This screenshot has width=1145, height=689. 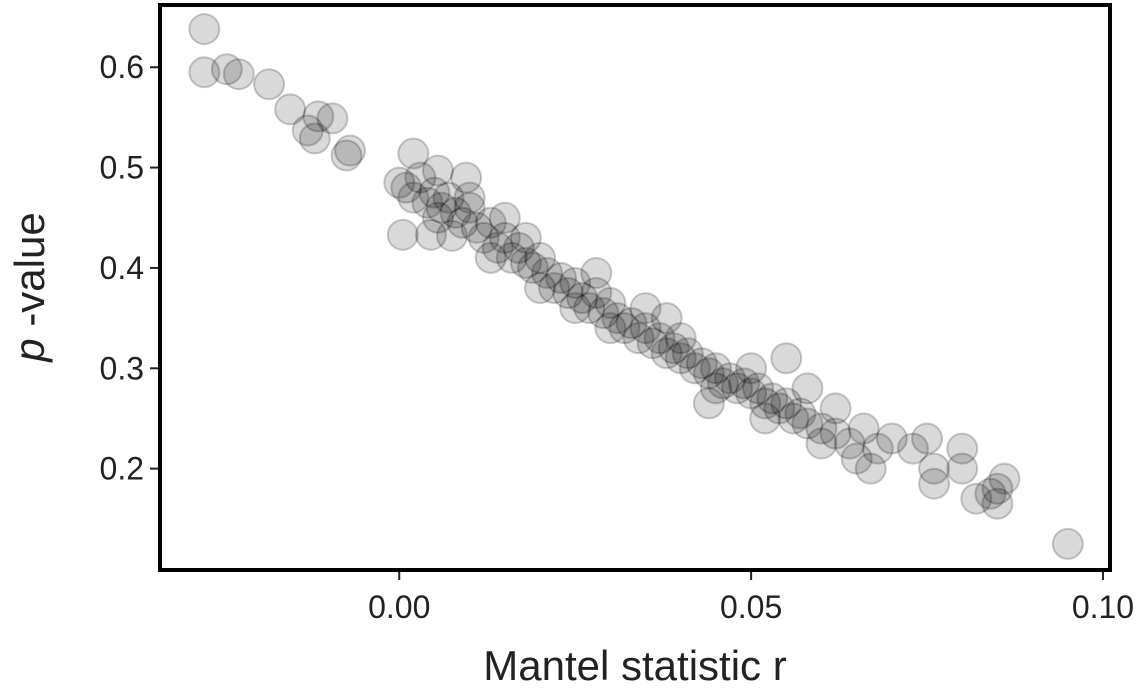 What do you see at coordinates (122, 268) in the screenshot?
I see `y-tick-label: 0.4` at bounding box center [122, 268].